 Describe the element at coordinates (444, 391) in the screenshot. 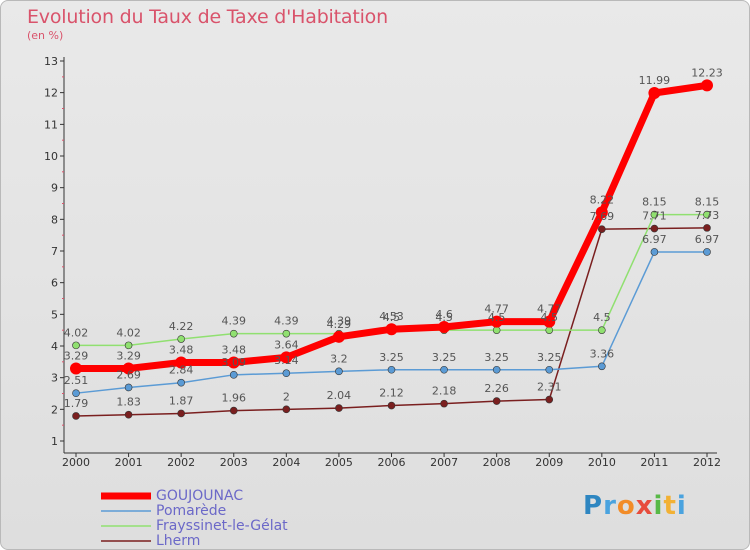

I see `data-label-lherm: 2.18` at that location.